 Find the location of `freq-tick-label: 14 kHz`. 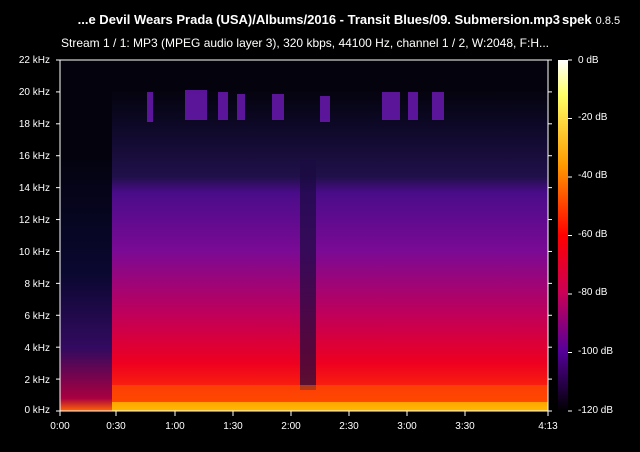

freq-tick-label: 14 kHz is located at coordinates (34, 188).